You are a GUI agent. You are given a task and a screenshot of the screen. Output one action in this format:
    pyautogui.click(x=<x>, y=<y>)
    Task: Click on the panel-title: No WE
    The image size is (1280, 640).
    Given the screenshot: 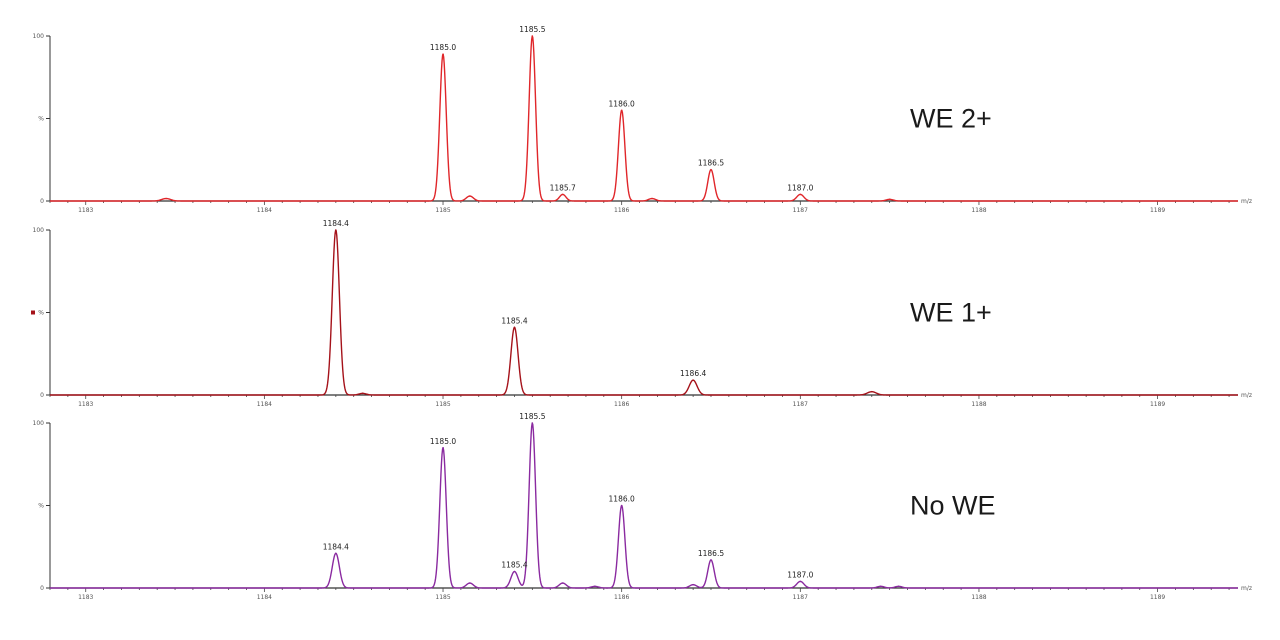 What is the action you would take?
    pyautogui.click(x=953, y=506)
    